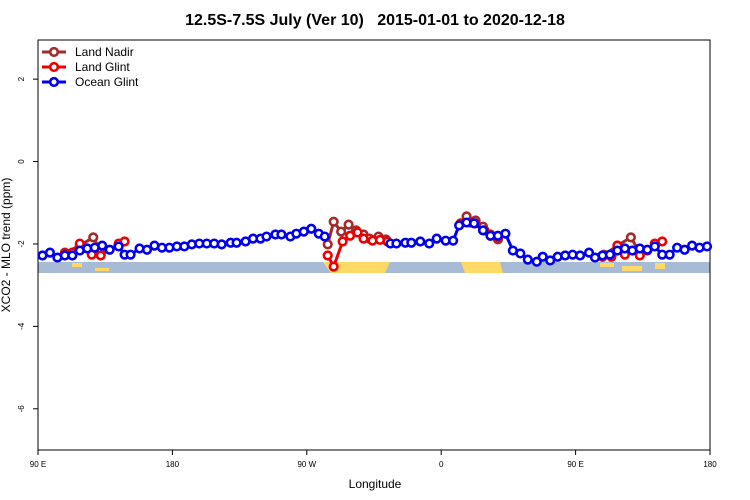 This screenshot has width=750, height=500. What do you see at coordinates (375, 484) in the screenshot?
I see `x-axis-label: Longitude` at bounding box center [375, 484].